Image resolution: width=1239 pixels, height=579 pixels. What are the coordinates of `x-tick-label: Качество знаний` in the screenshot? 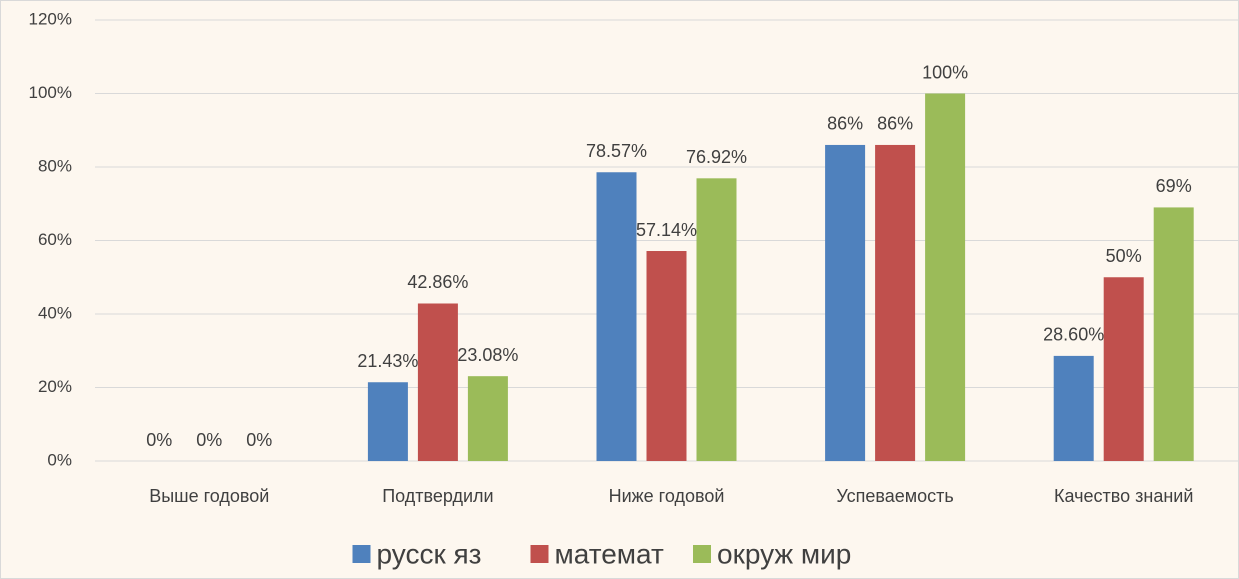 It's located at (1123, 496).